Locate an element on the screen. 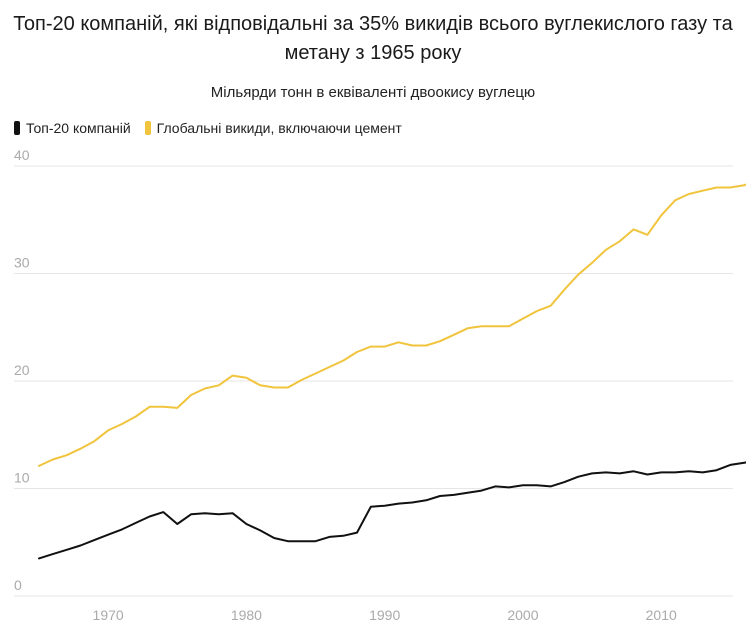 The width and height of the screenshot is (746, 629). x-tick-label-1970: 1970 is located at coordinates (108, 615).